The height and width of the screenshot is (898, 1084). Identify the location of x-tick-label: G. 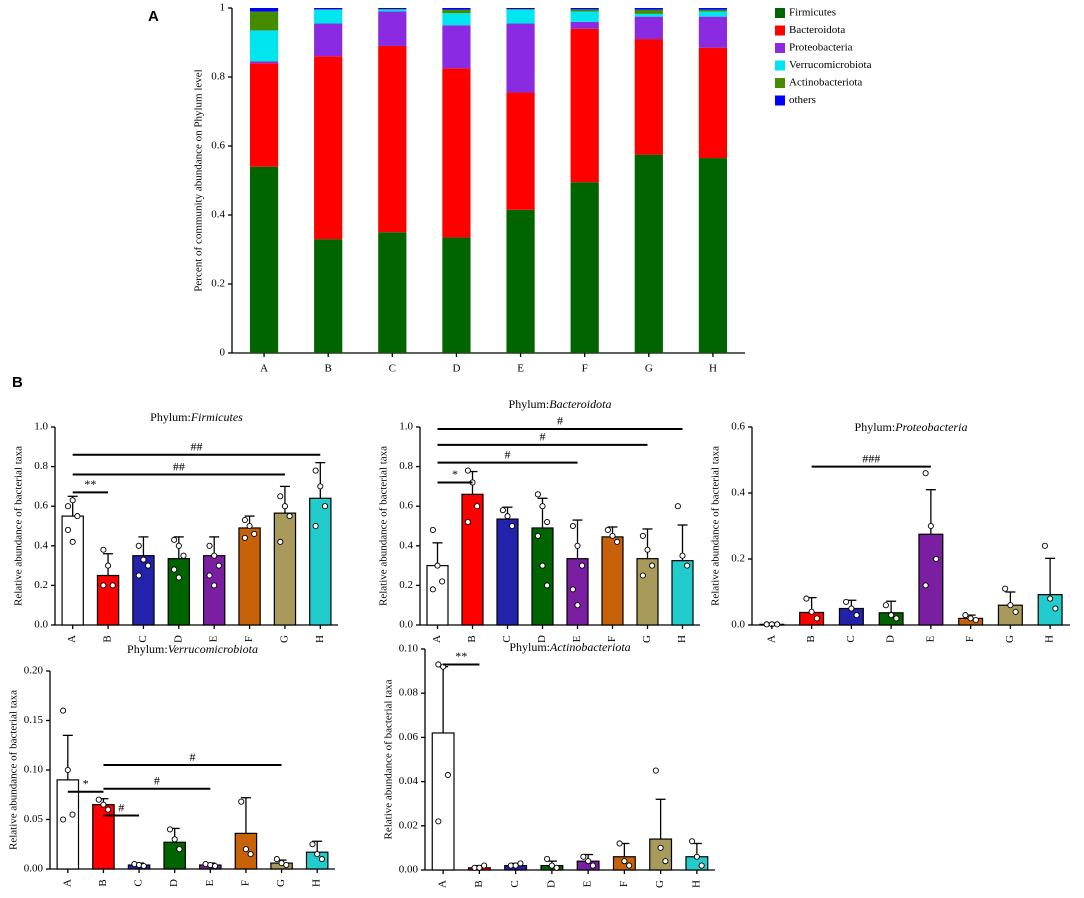
(284, 639).